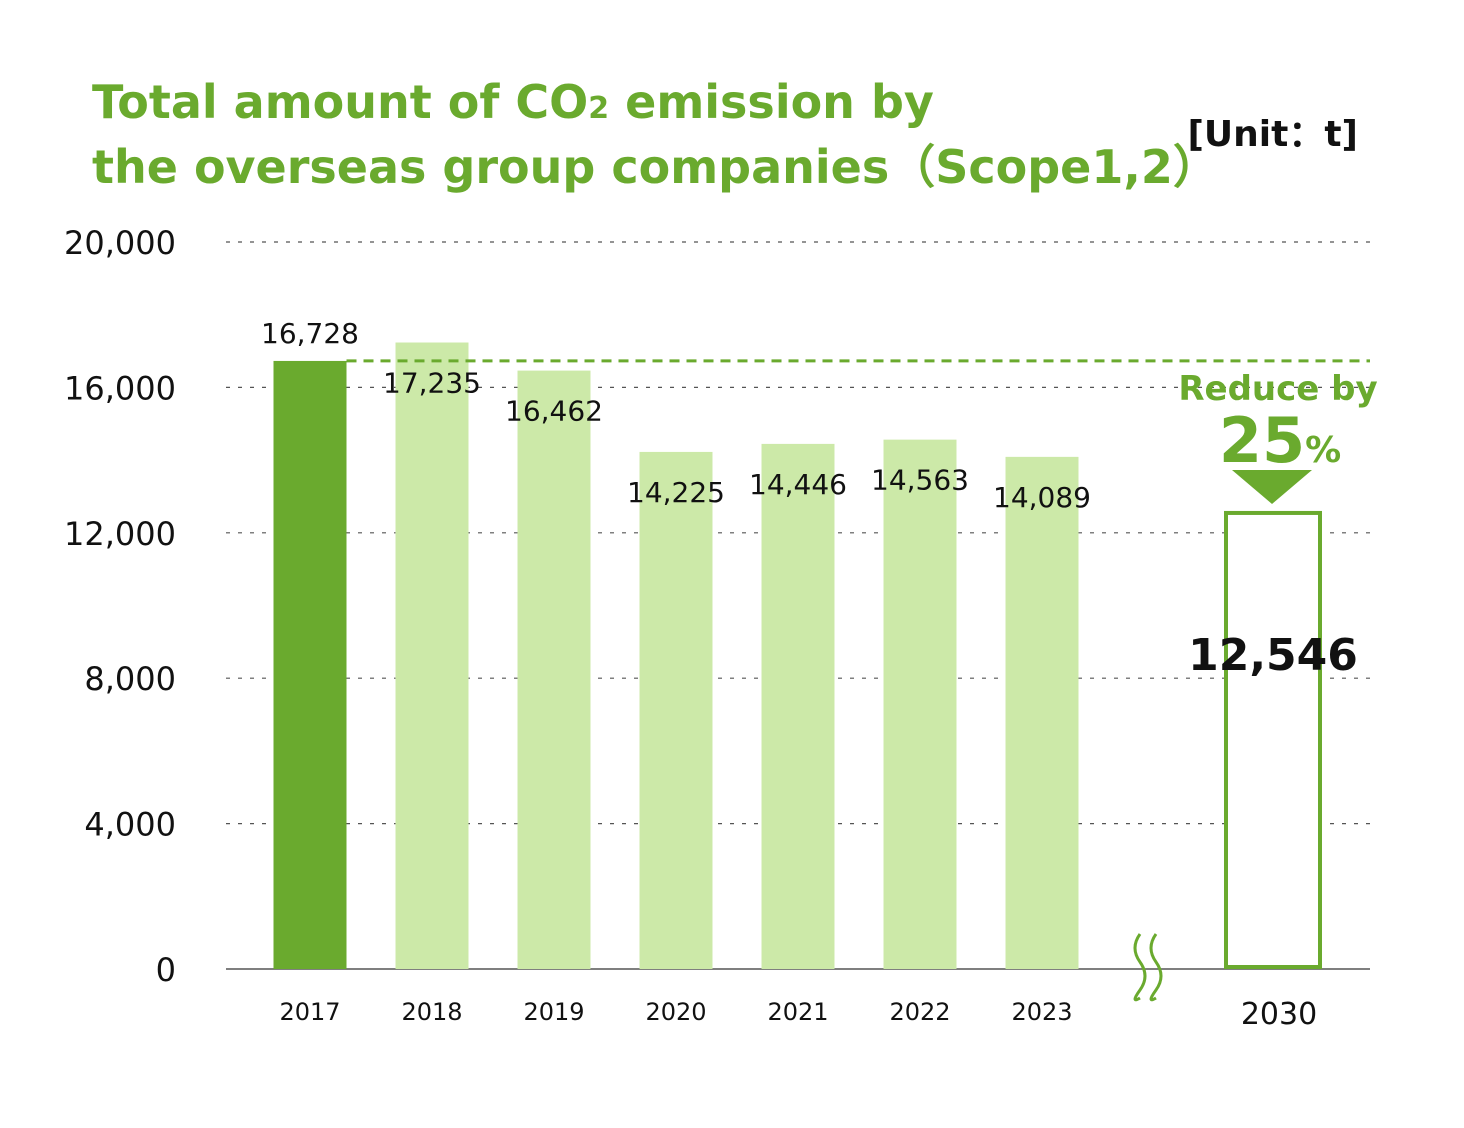 The width and height of the screenshot is (1464, 1128). What do you see at coordinates (1279, 1014) in the screenshot?
I see `x-tick-label-2030: 2030` at bounding box center [1279, 1014].